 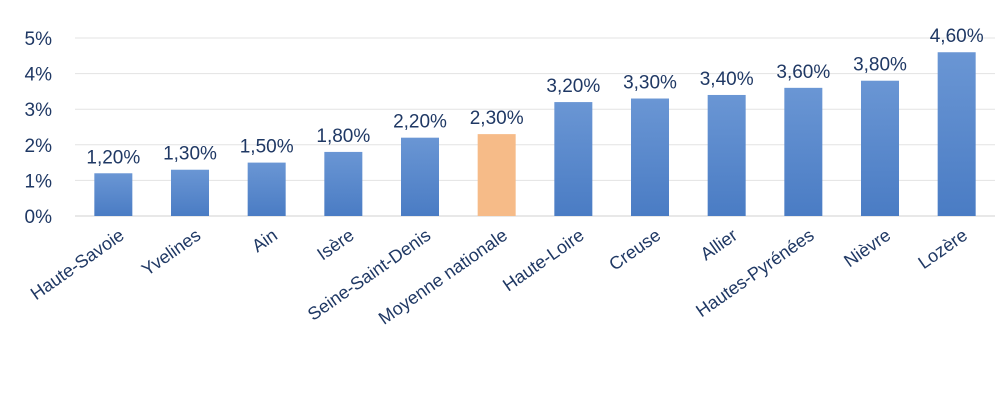 I want to click on x-tick-label: Yvelines, so click(x=171, y=252).